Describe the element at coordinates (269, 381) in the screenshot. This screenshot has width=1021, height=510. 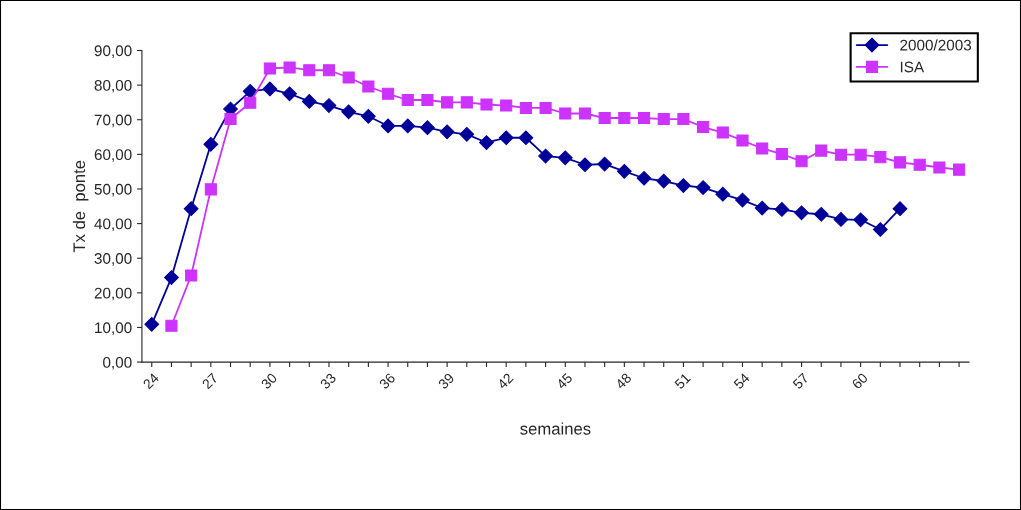
I see `x-tick-label: 30` at that location.